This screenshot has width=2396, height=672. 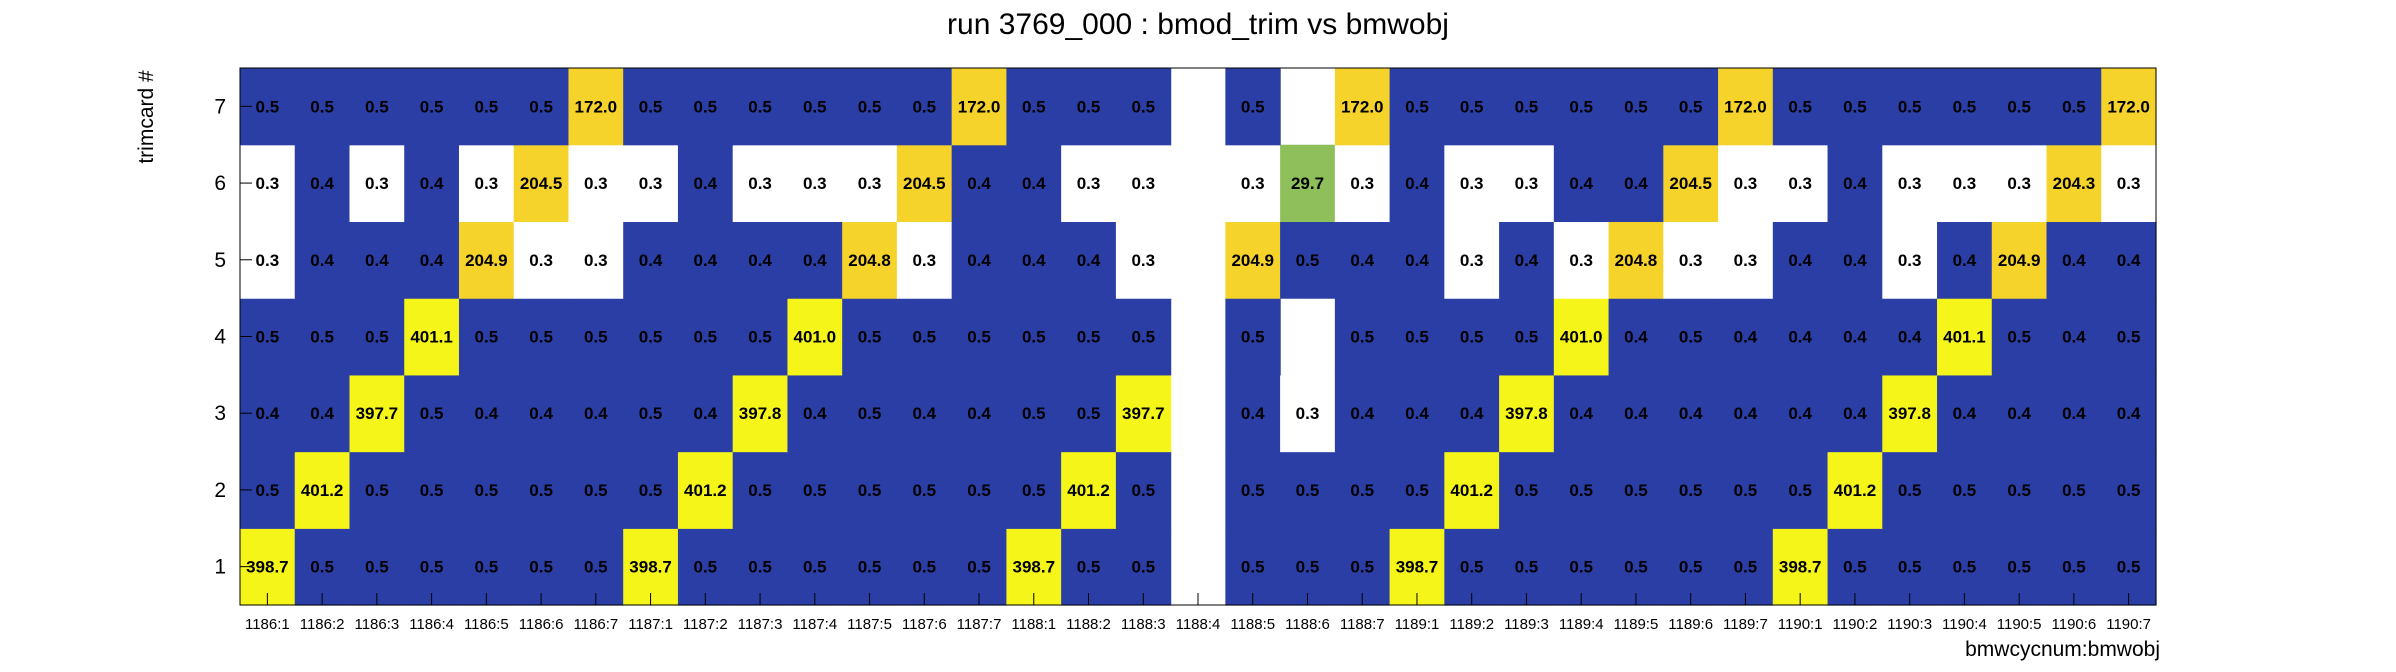 I want to click on cell-value: 204.5, so click(x=924, y=183).